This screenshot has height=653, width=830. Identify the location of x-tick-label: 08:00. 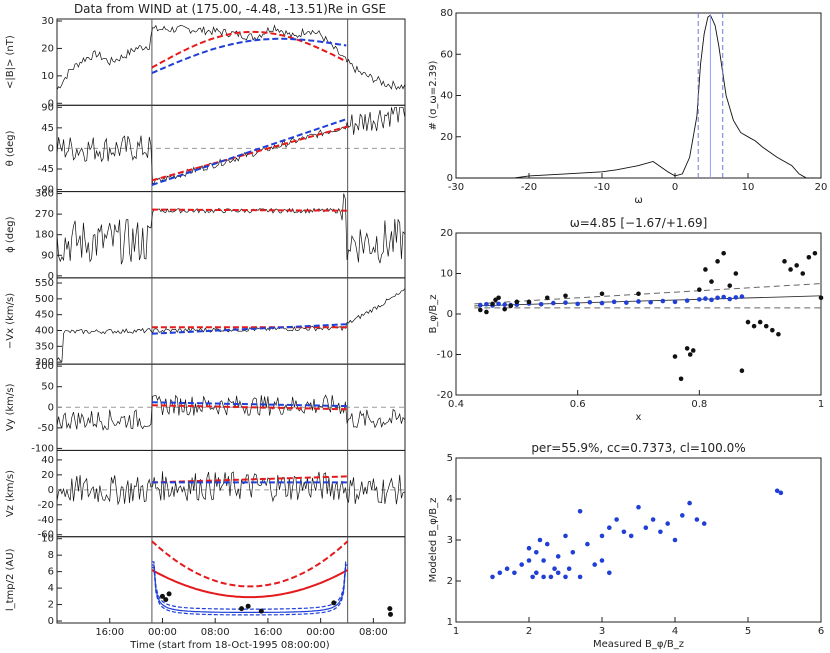
(373, 632).